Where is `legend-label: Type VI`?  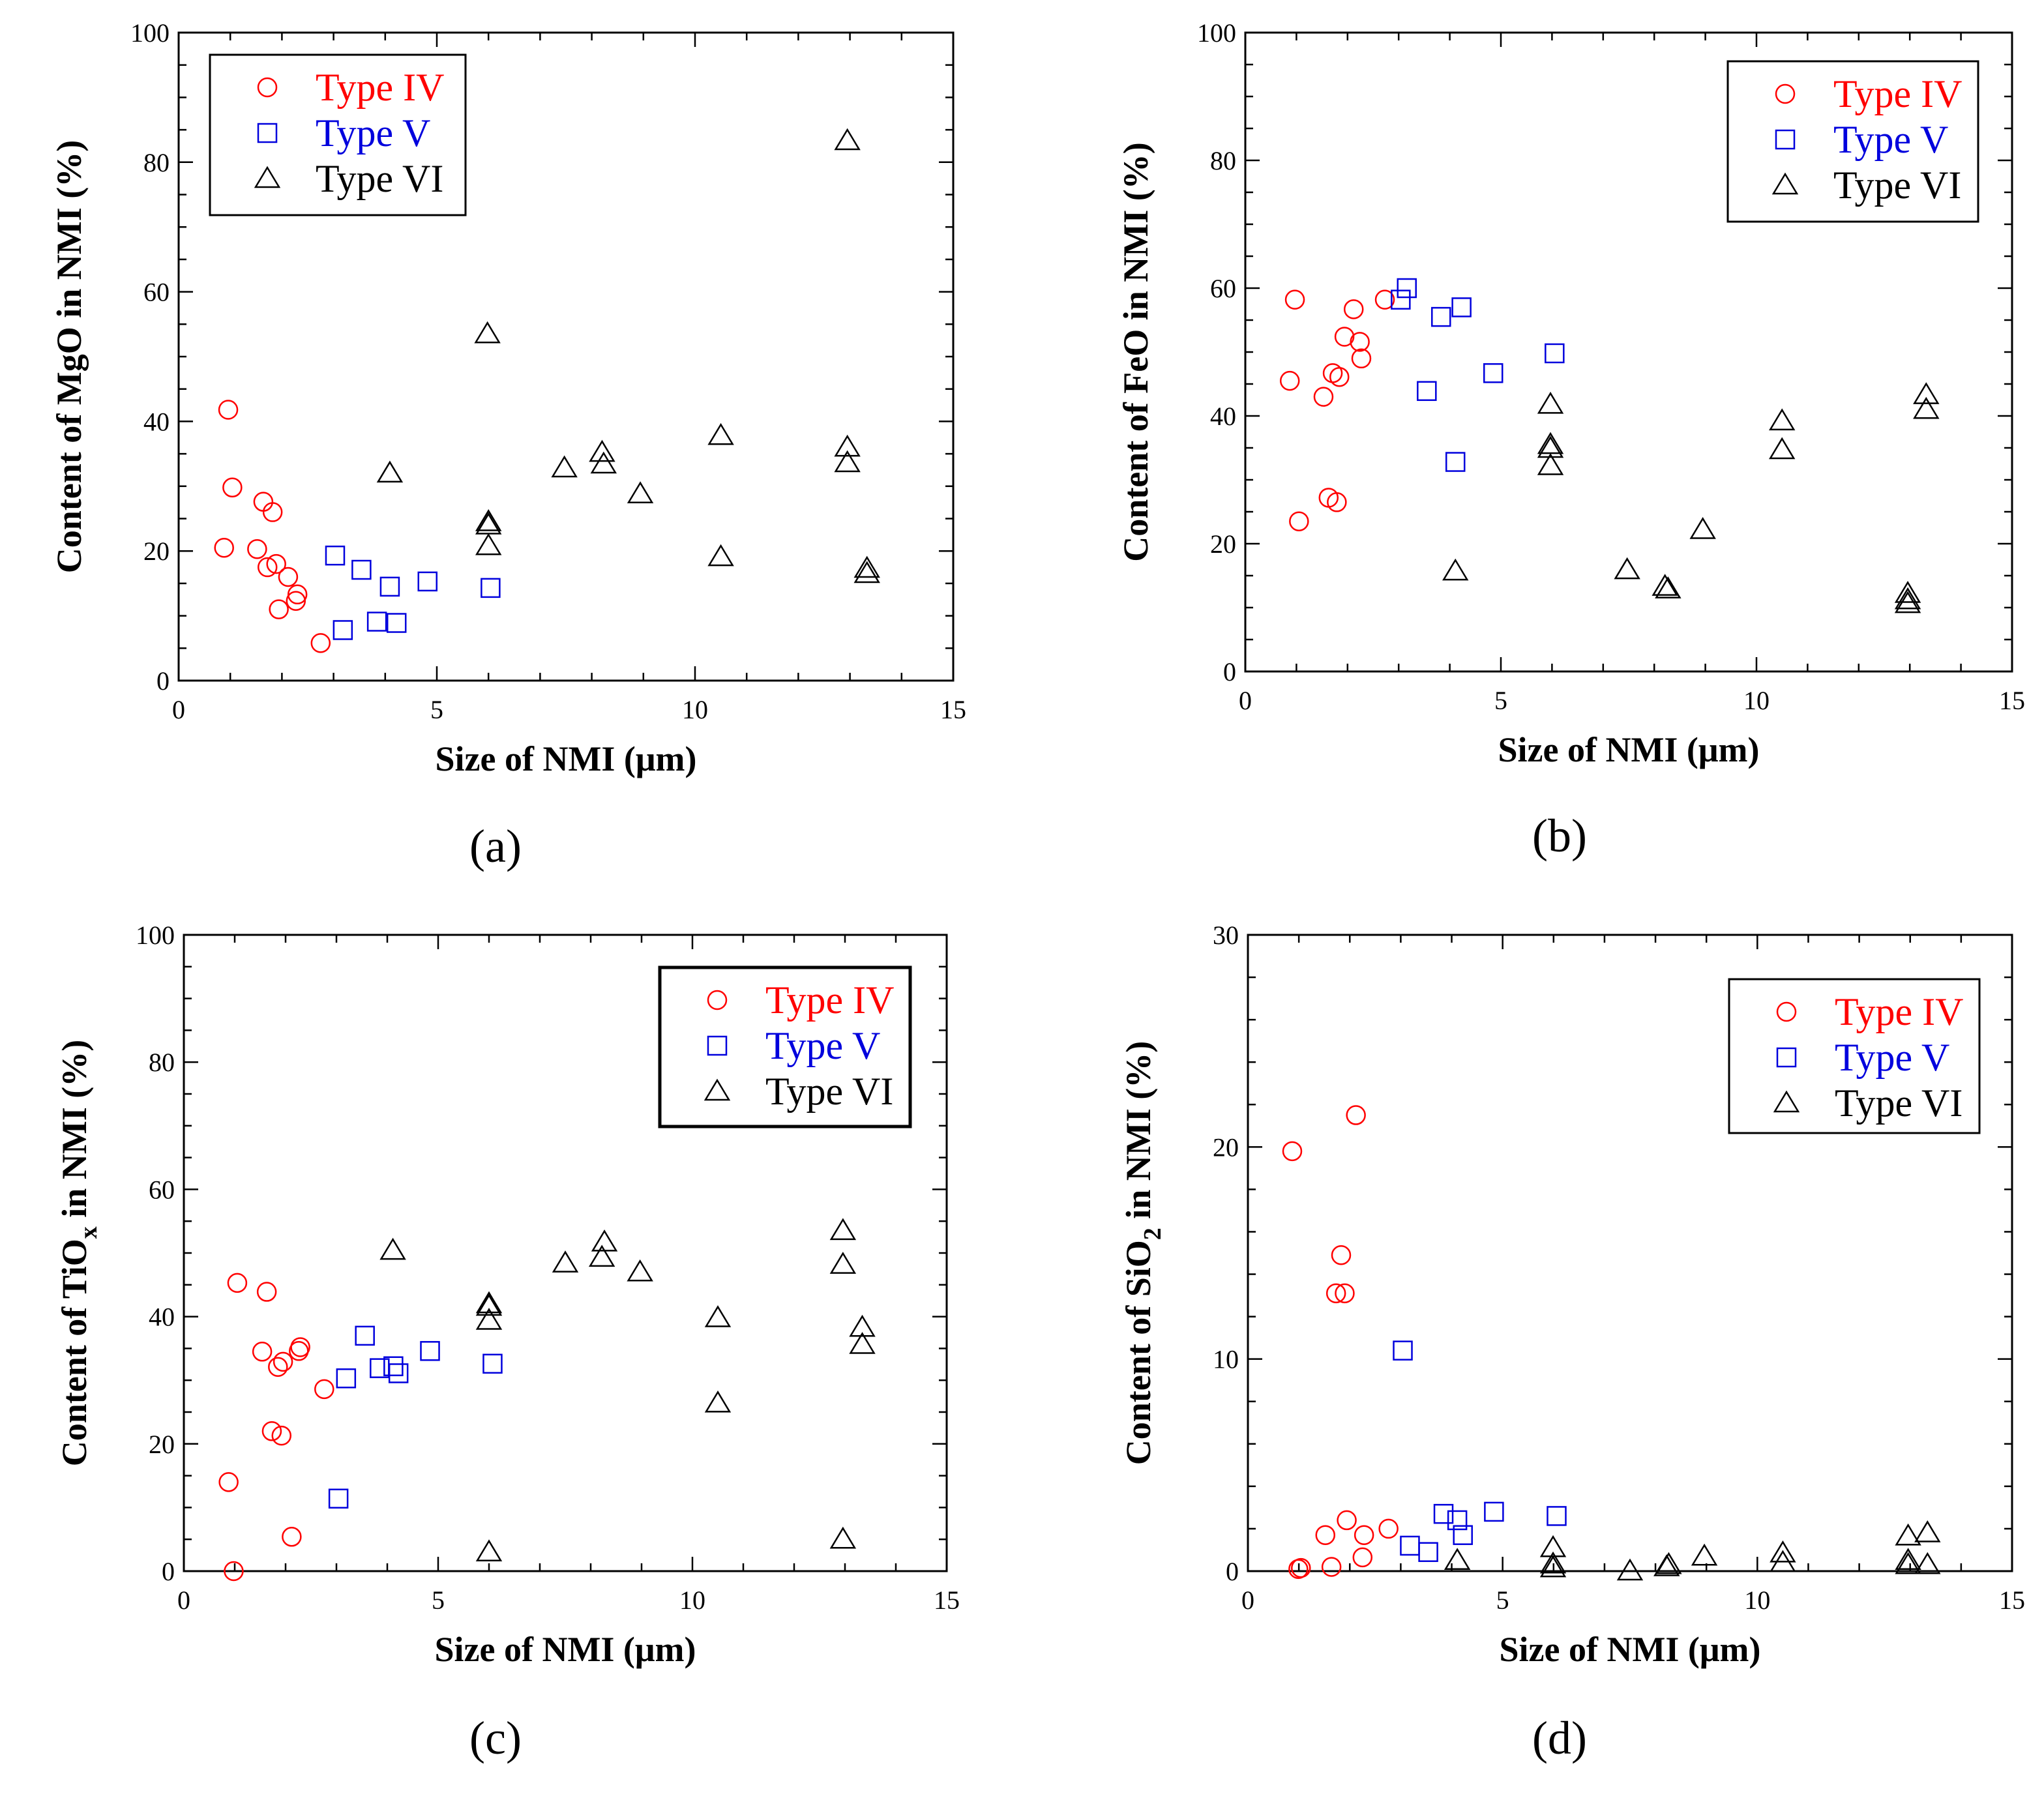 legend-label: Type VI is located at coordinates (1899, 1103).